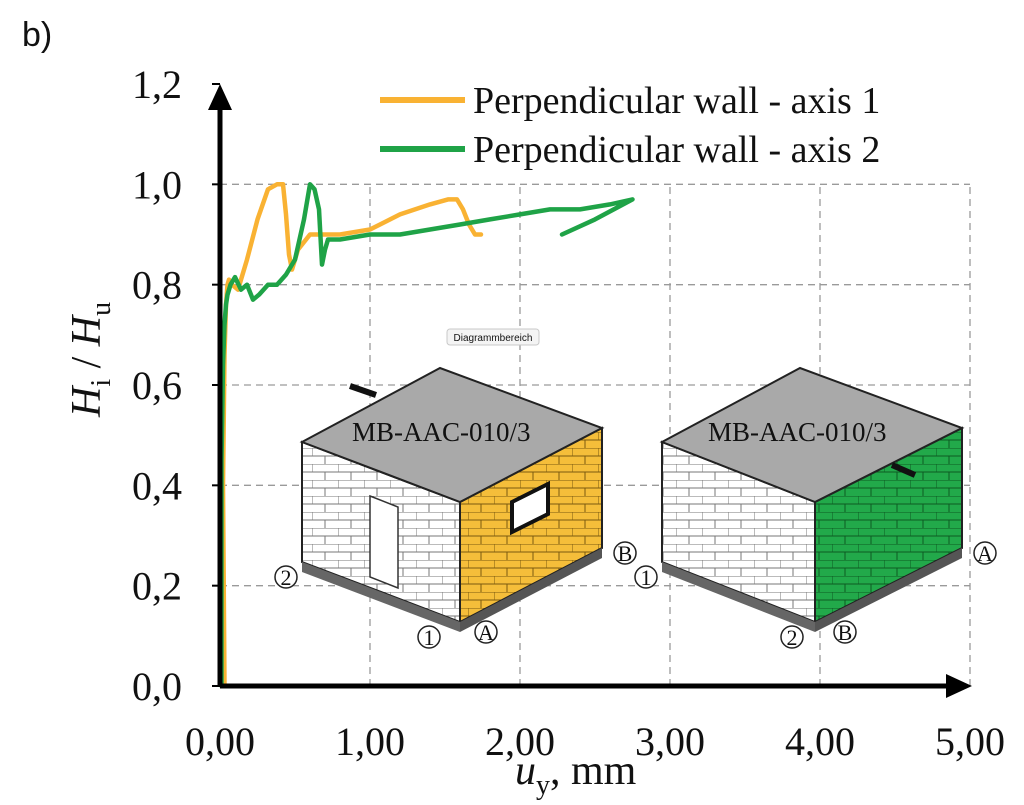 This screenshot has width=1024, height=805. What do you see at coordinates (220, 385) in the screenshot?
I see `y-axis` at bounding box center [220, 385].